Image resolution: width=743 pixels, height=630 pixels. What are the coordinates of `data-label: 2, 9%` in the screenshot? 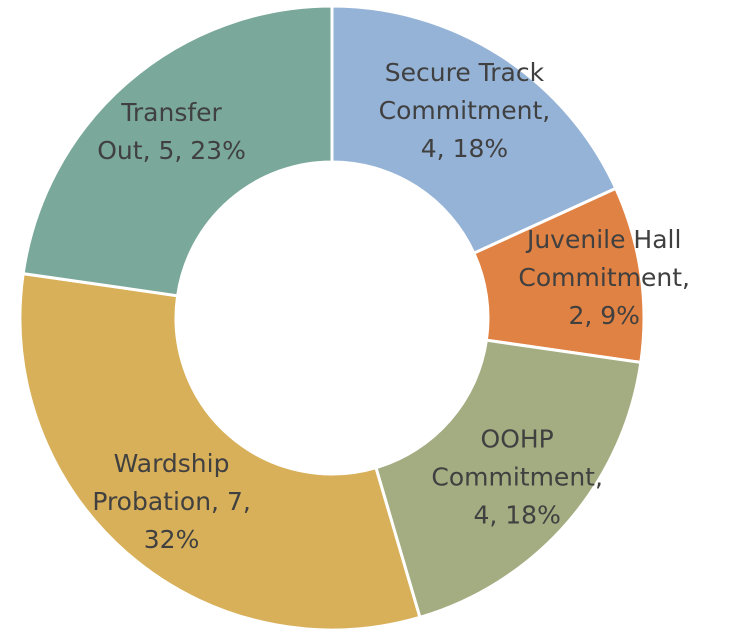 It's located at (603, 315).